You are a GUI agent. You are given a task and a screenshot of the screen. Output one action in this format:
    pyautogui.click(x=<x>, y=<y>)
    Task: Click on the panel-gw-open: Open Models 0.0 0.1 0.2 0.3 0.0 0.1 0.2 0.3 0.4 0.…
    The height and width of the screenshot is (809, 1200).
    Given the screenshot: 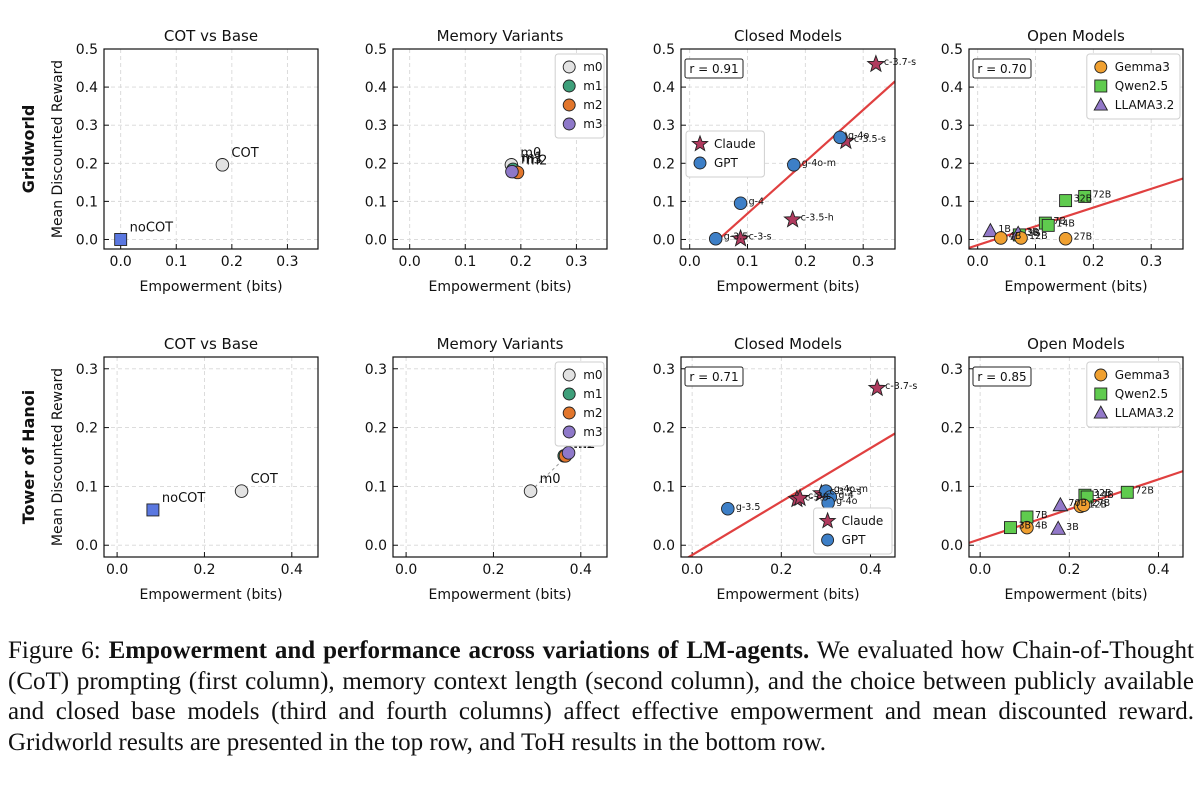 What is the action you would take?
    pyautogui.click(x=1062, y=161)
    